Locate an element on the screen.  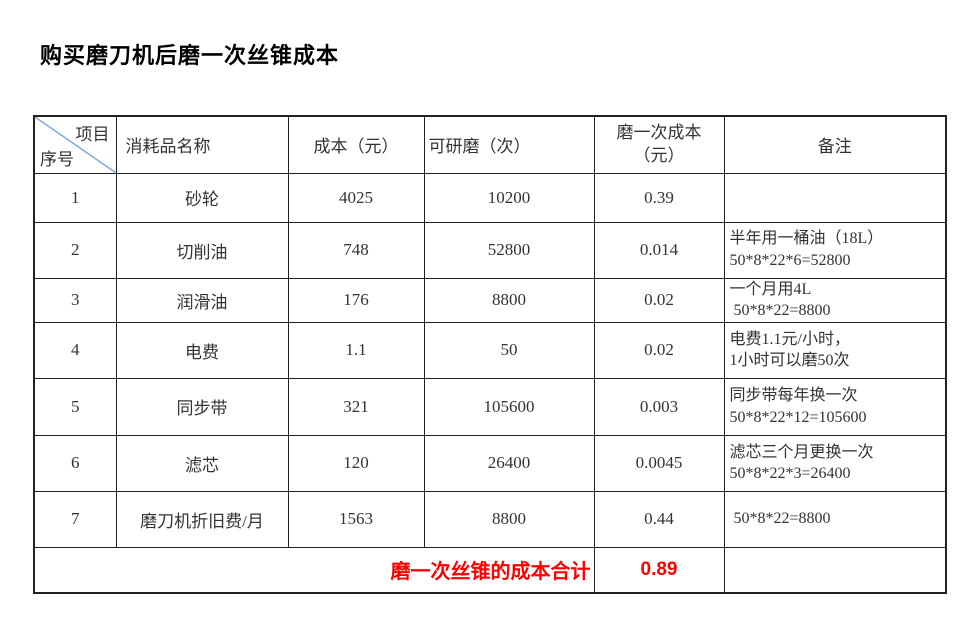
cell-cost: 1563 is located at coordinates (356, 519).